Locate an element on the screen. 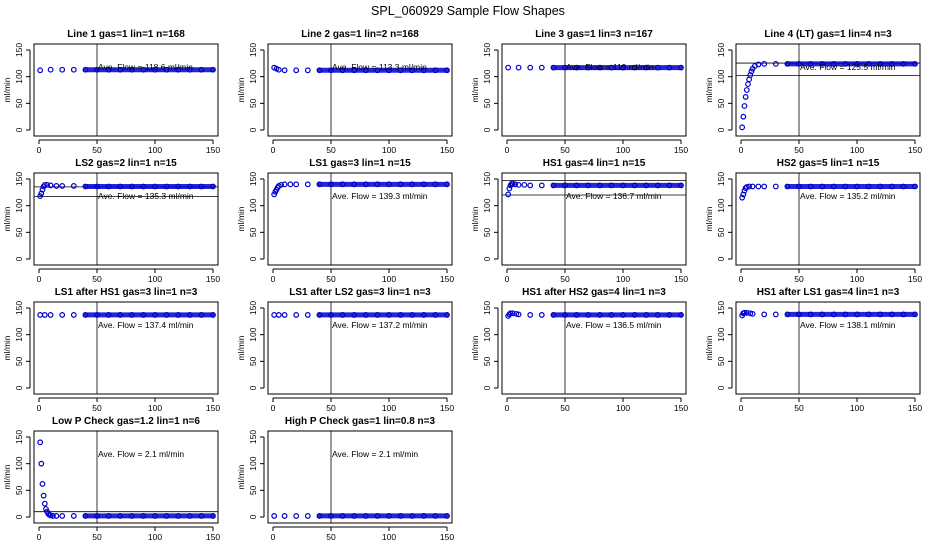  panel-title: Line 3 gas=1 lin=3 n=167 is located at coordinates (594, 34).